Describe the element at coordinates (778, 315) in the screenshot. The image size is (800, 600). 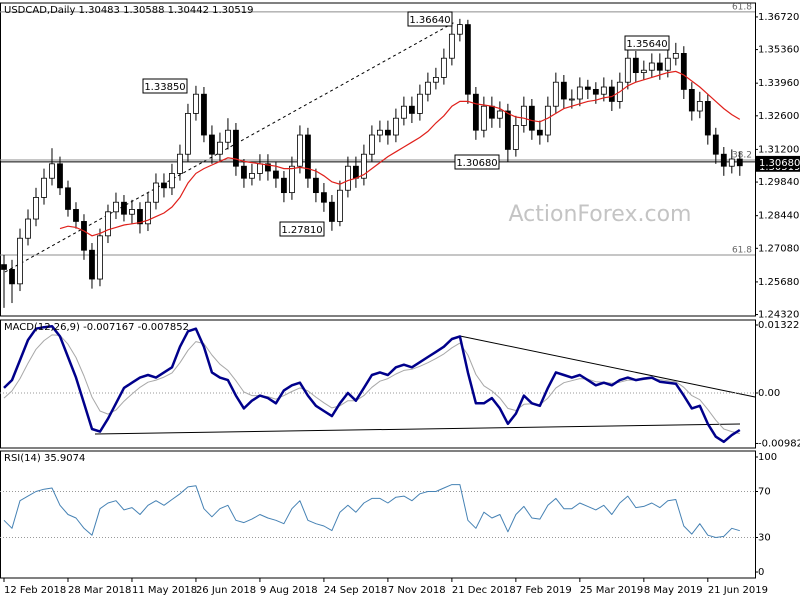
I see `y-tick-label: 1.24320` at that location.